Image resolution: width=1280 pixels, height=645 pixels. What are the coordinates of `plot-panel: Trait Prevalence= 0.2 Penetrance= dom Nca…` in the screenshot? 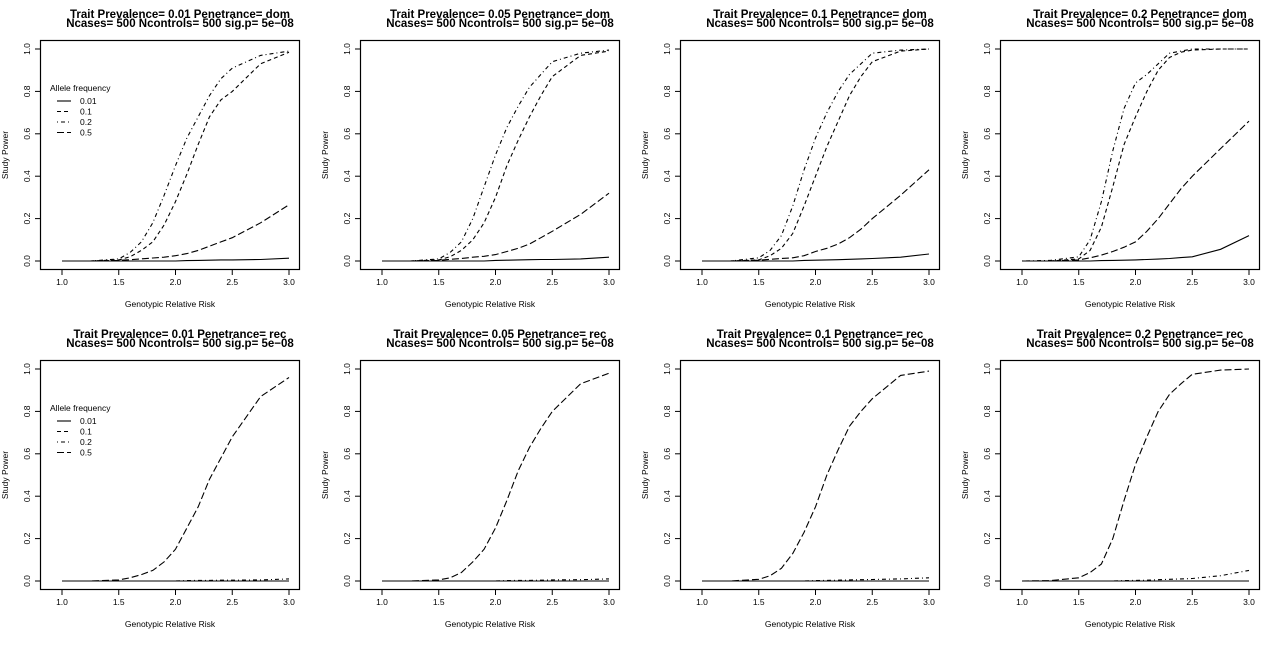 It's located at (1120, 160).